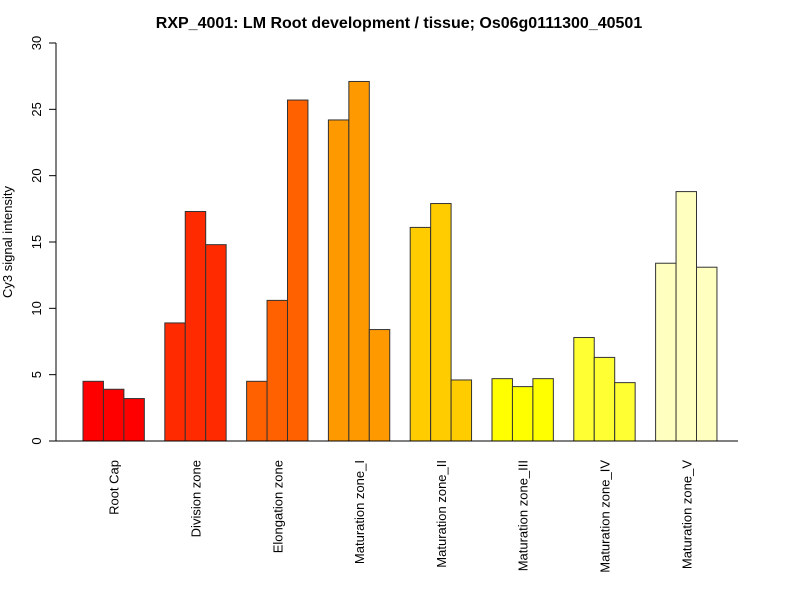 Image resolution: width=800 pixels, height=600 pixels. Describe the element at coordinates (277, 506) in the screenshot. I see `category-label: Elongation zone` at that location.